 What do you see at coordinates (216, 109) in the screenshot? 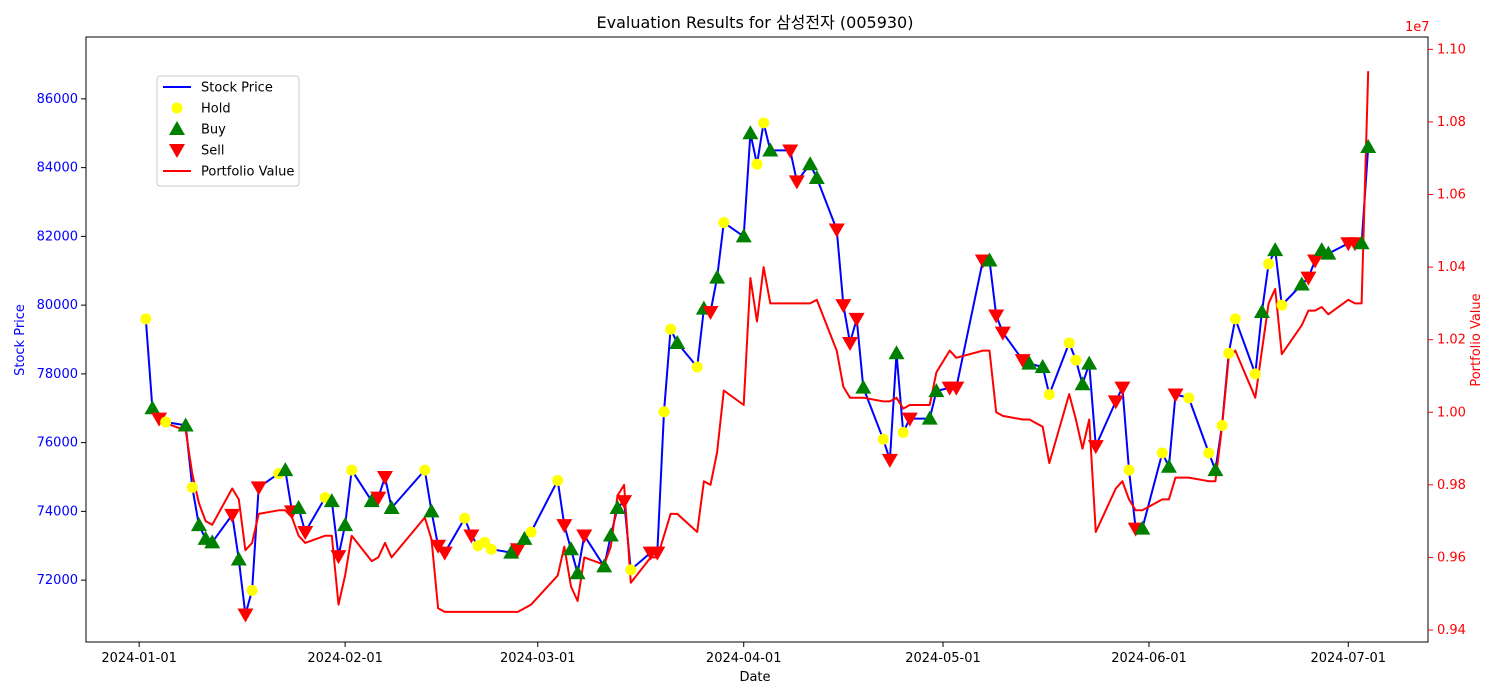
I see `legend-label: Hold` at bounding box center [216, 109].